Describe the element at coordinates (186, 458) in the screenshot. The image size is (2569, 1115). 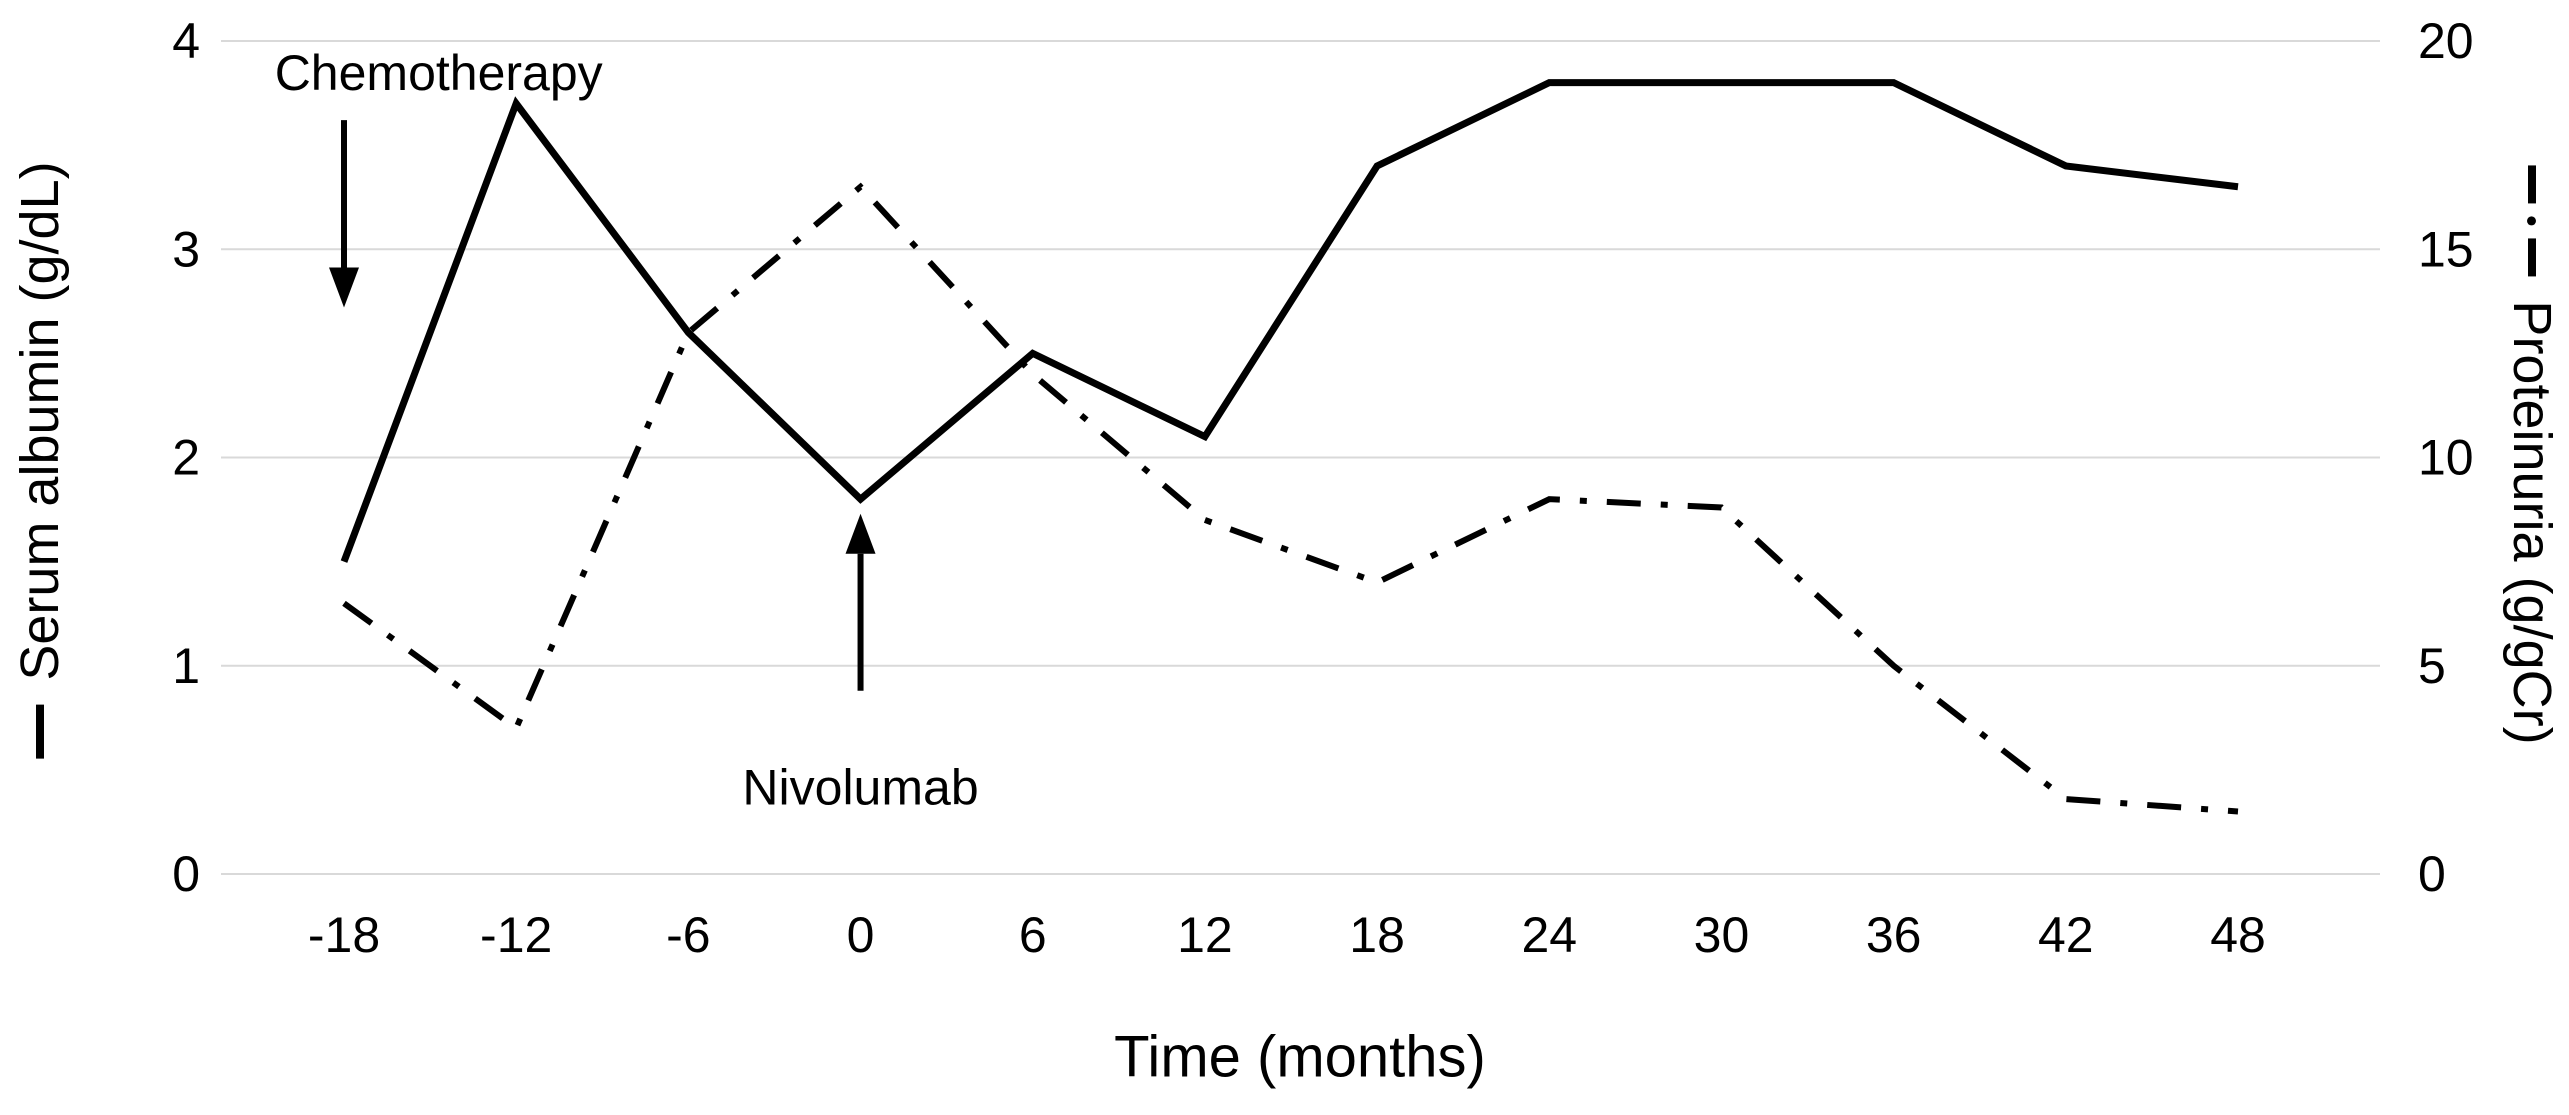
I see `left-axis-tick: 2` at that location.